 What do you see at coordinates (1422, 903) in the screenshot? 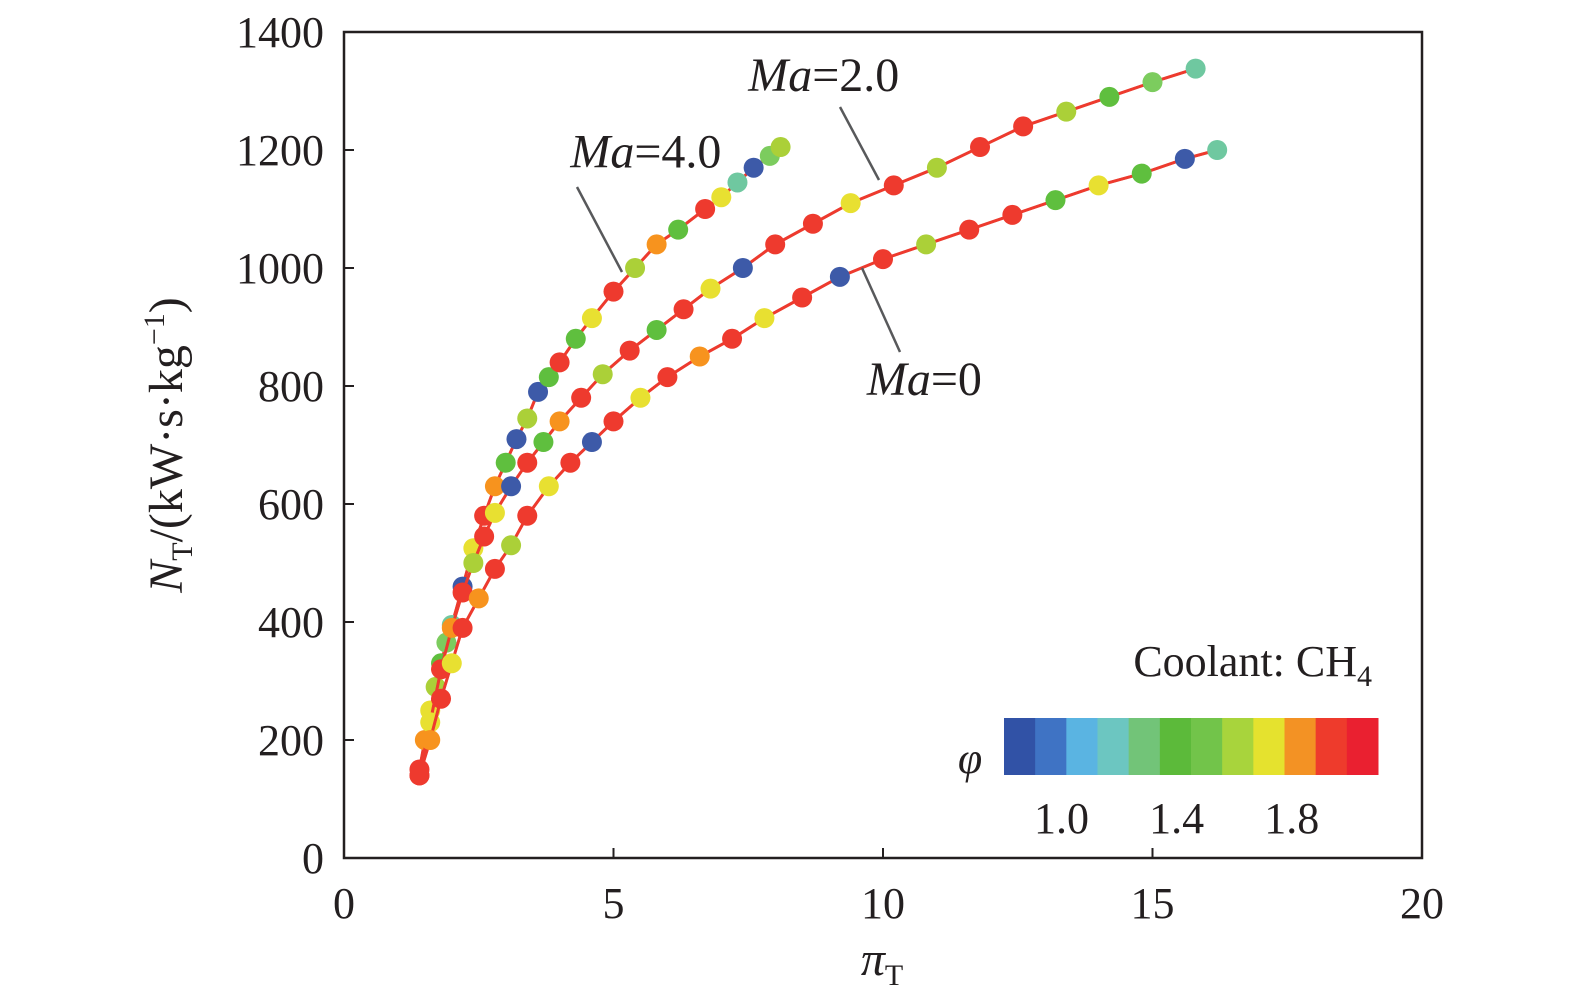
I see `x-tick-label: 20` at bounding box center [1422, 903].